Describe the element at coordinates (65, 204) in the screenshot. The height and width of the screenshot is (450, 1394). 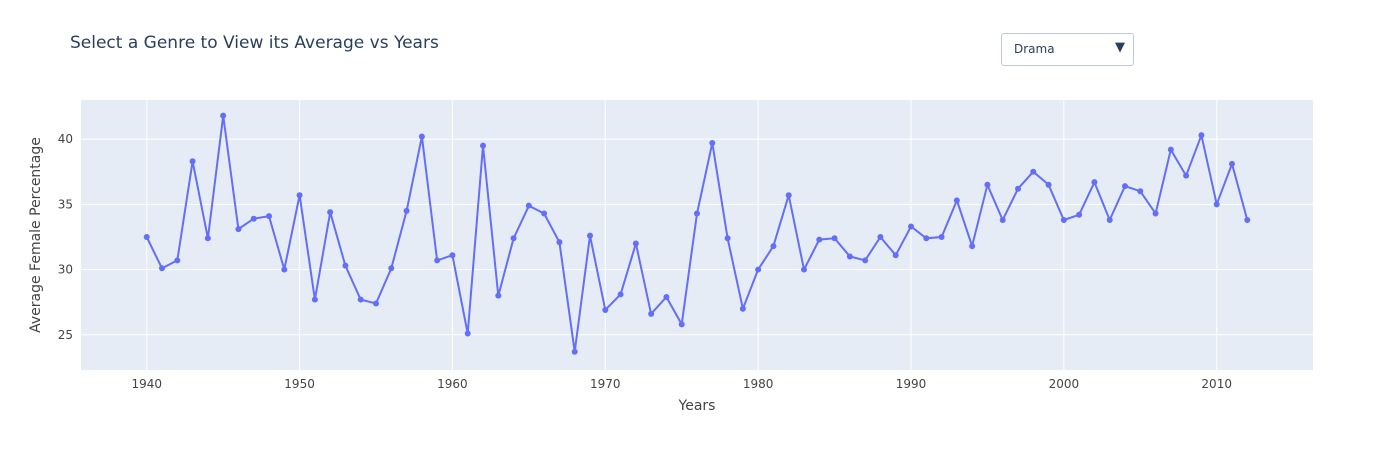
I see `y-tick-label: 35` at that location.